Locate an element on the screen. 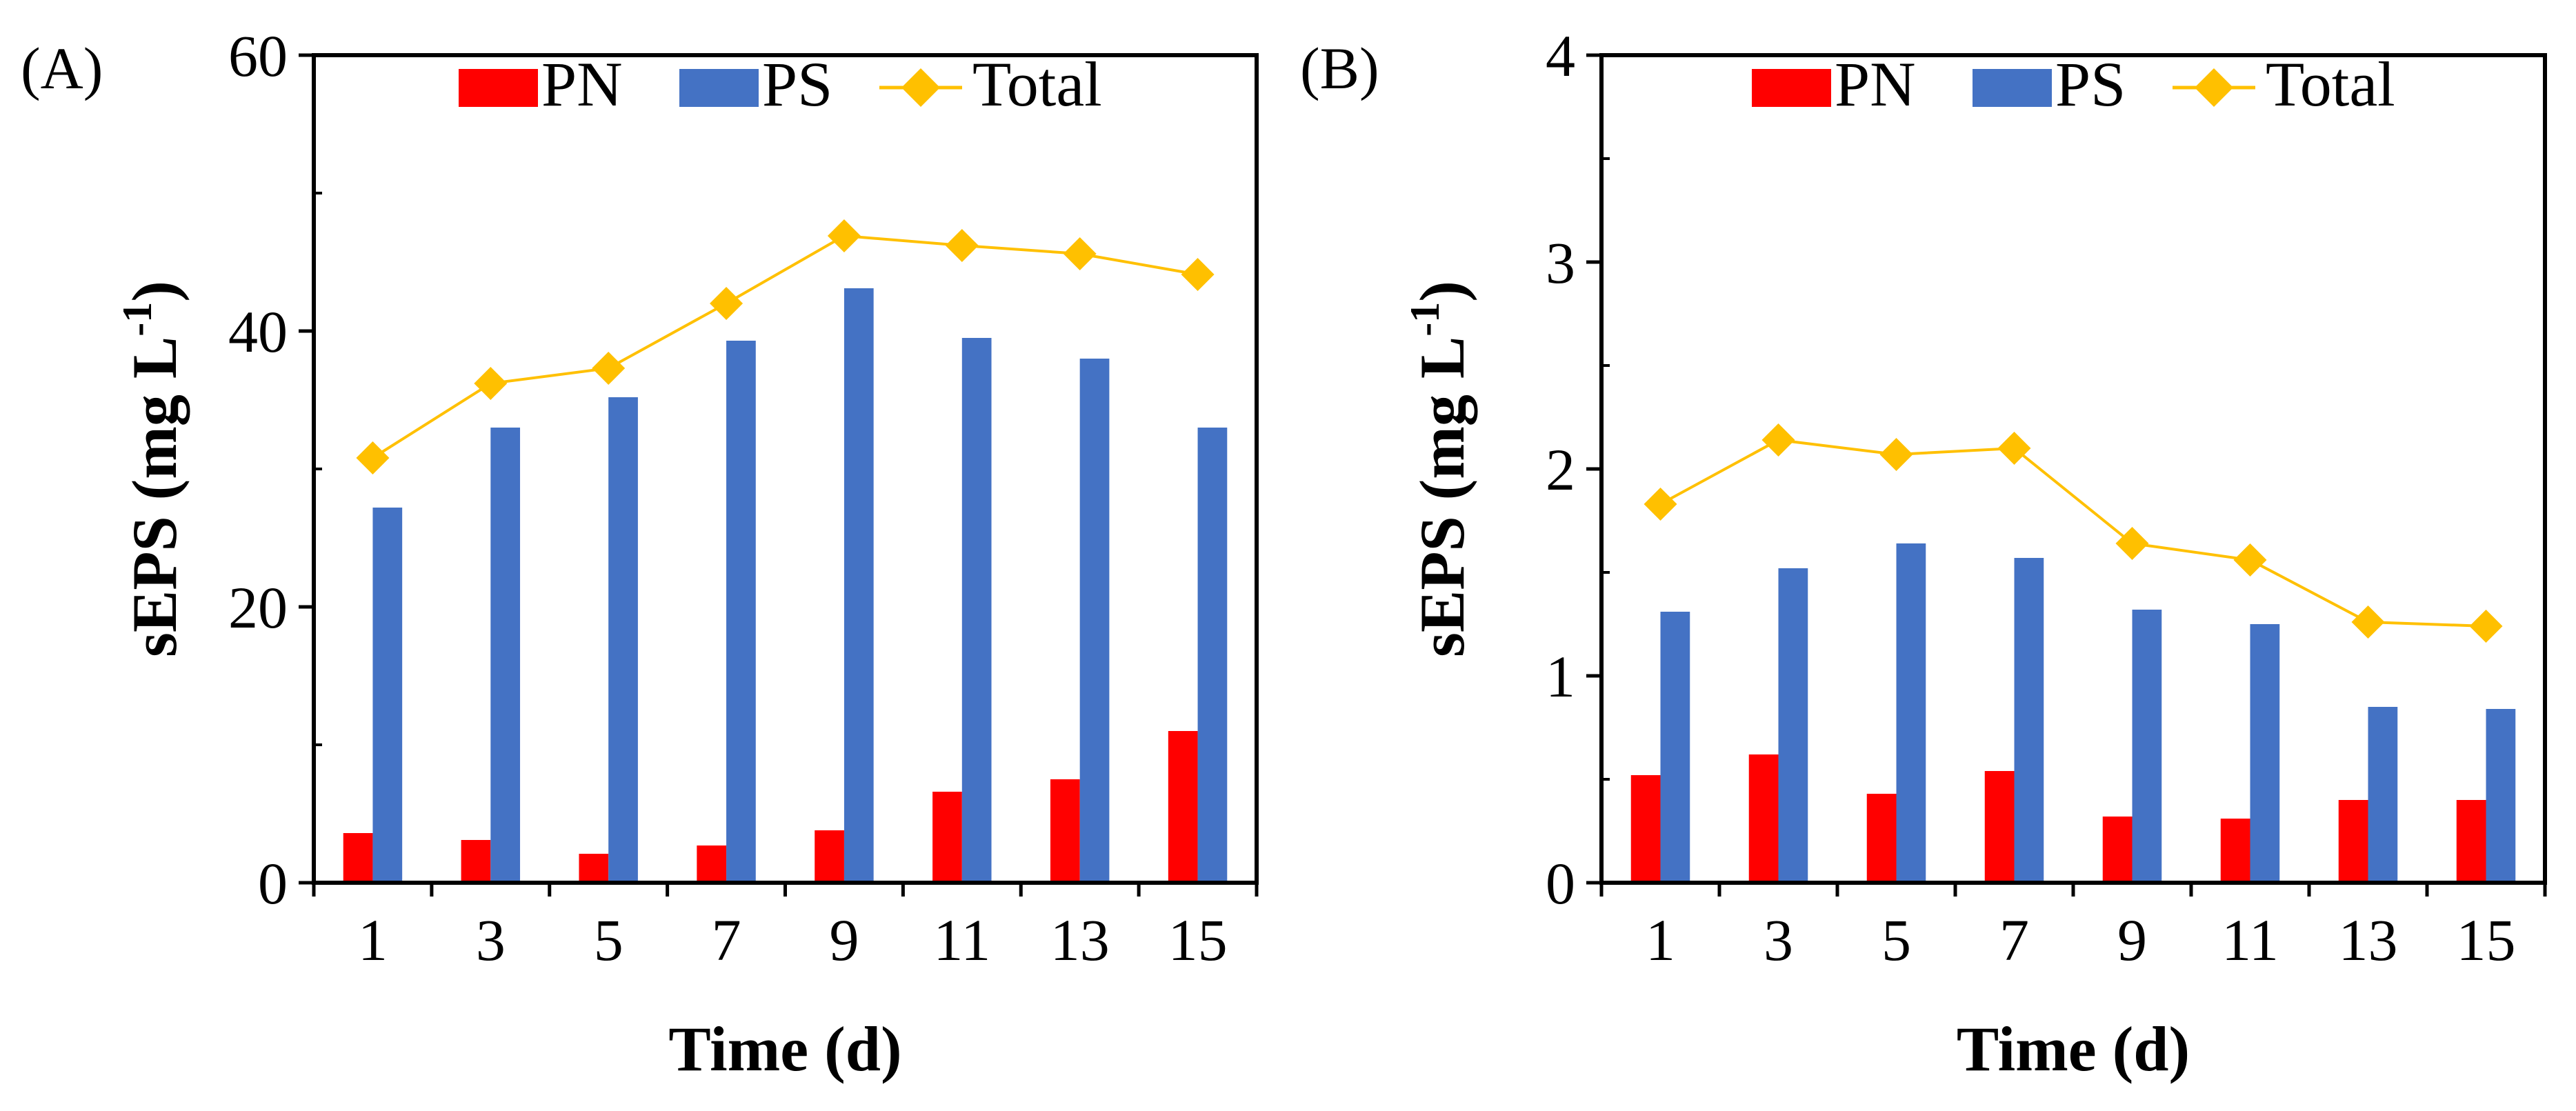 The width and height of the screenshot is (2576, 1111). y-tick-label: 2 is located at coordinates (1560, 470).